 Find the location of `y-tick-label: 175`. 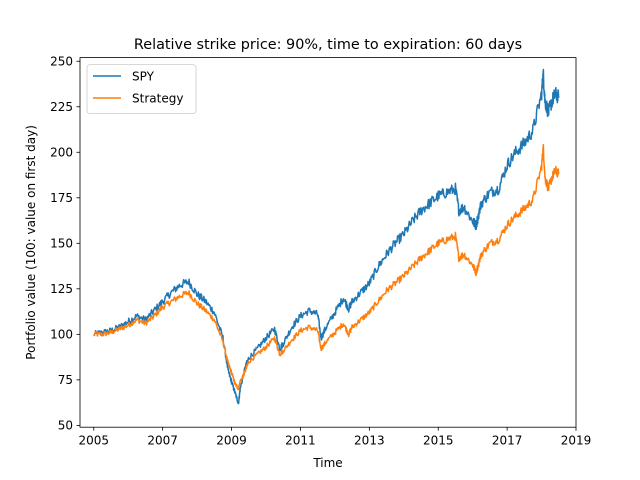

y-tick-label: 175 is located at coordinates (61, 198).